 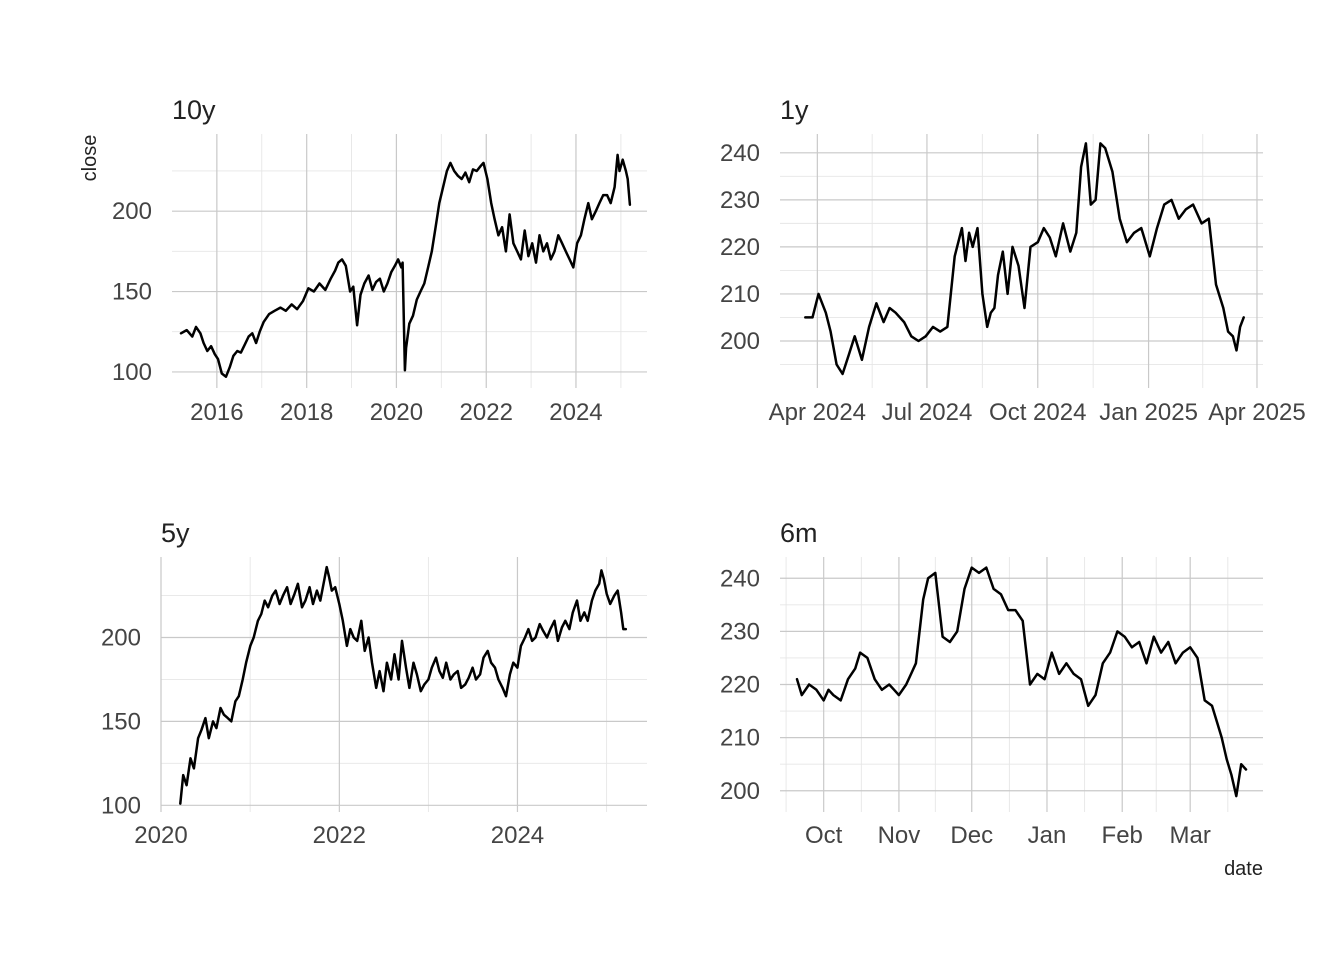 What do you see at coordinates (899, 835) in the screenshot?
I see `x-tick-label: Nov` at bounding box center [899, 835].